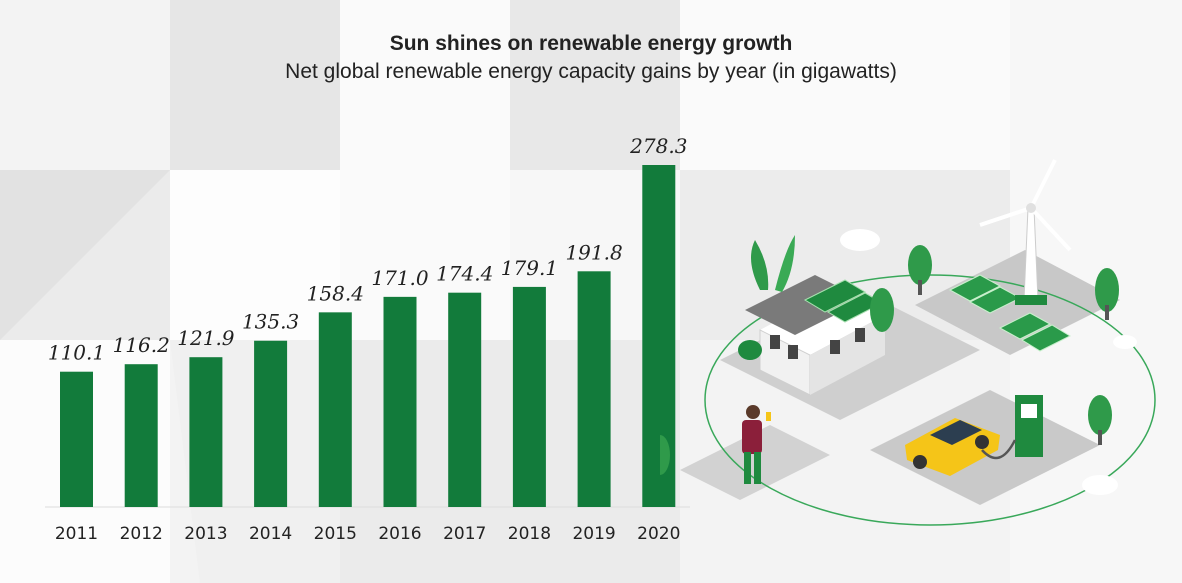  Describe the element at coordinates (76, 353) in the screenshot. I see `value-label-2011: 110.1` at that location.